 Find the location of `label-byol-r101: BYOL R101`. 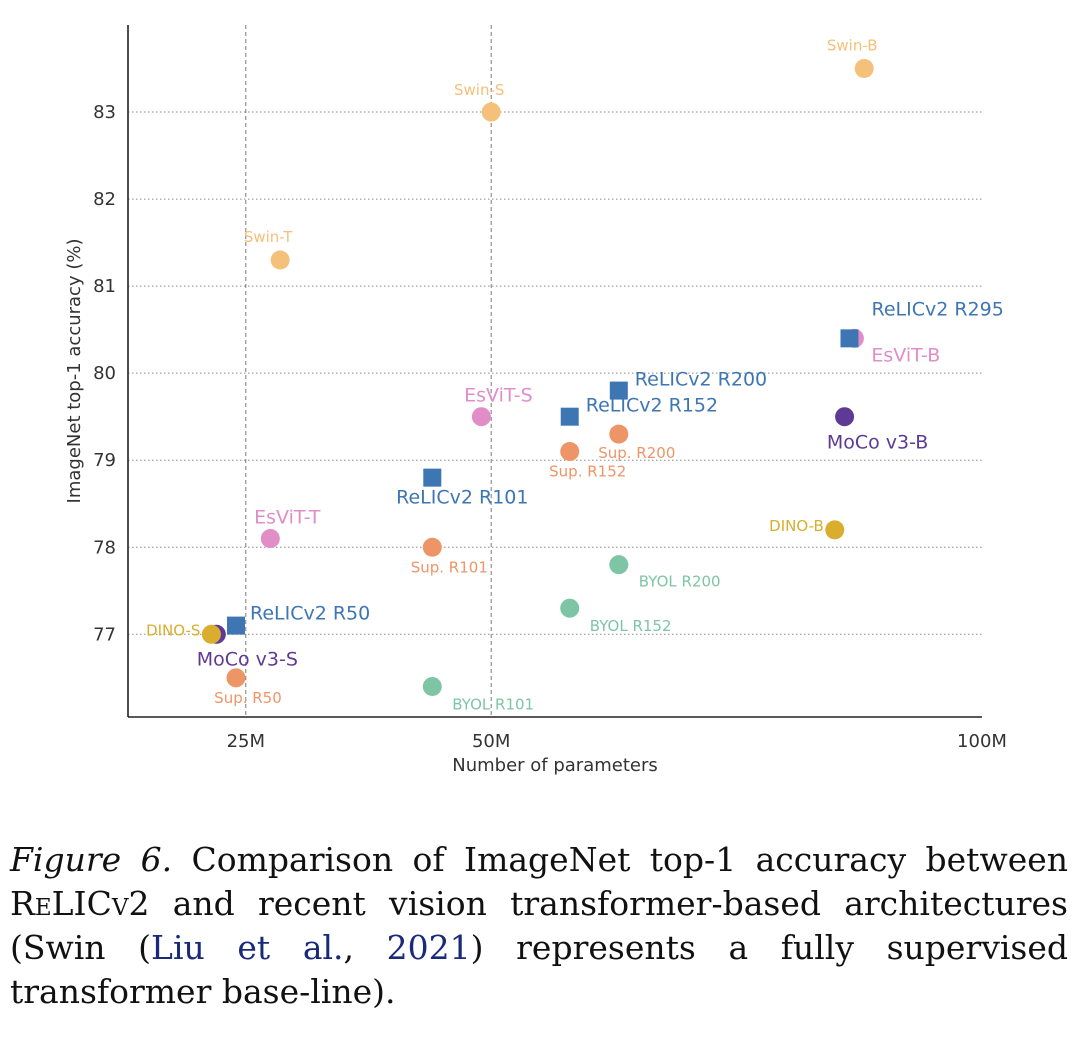

label-byol-r101: BYOL R101 is located at coordinates (493, 705).